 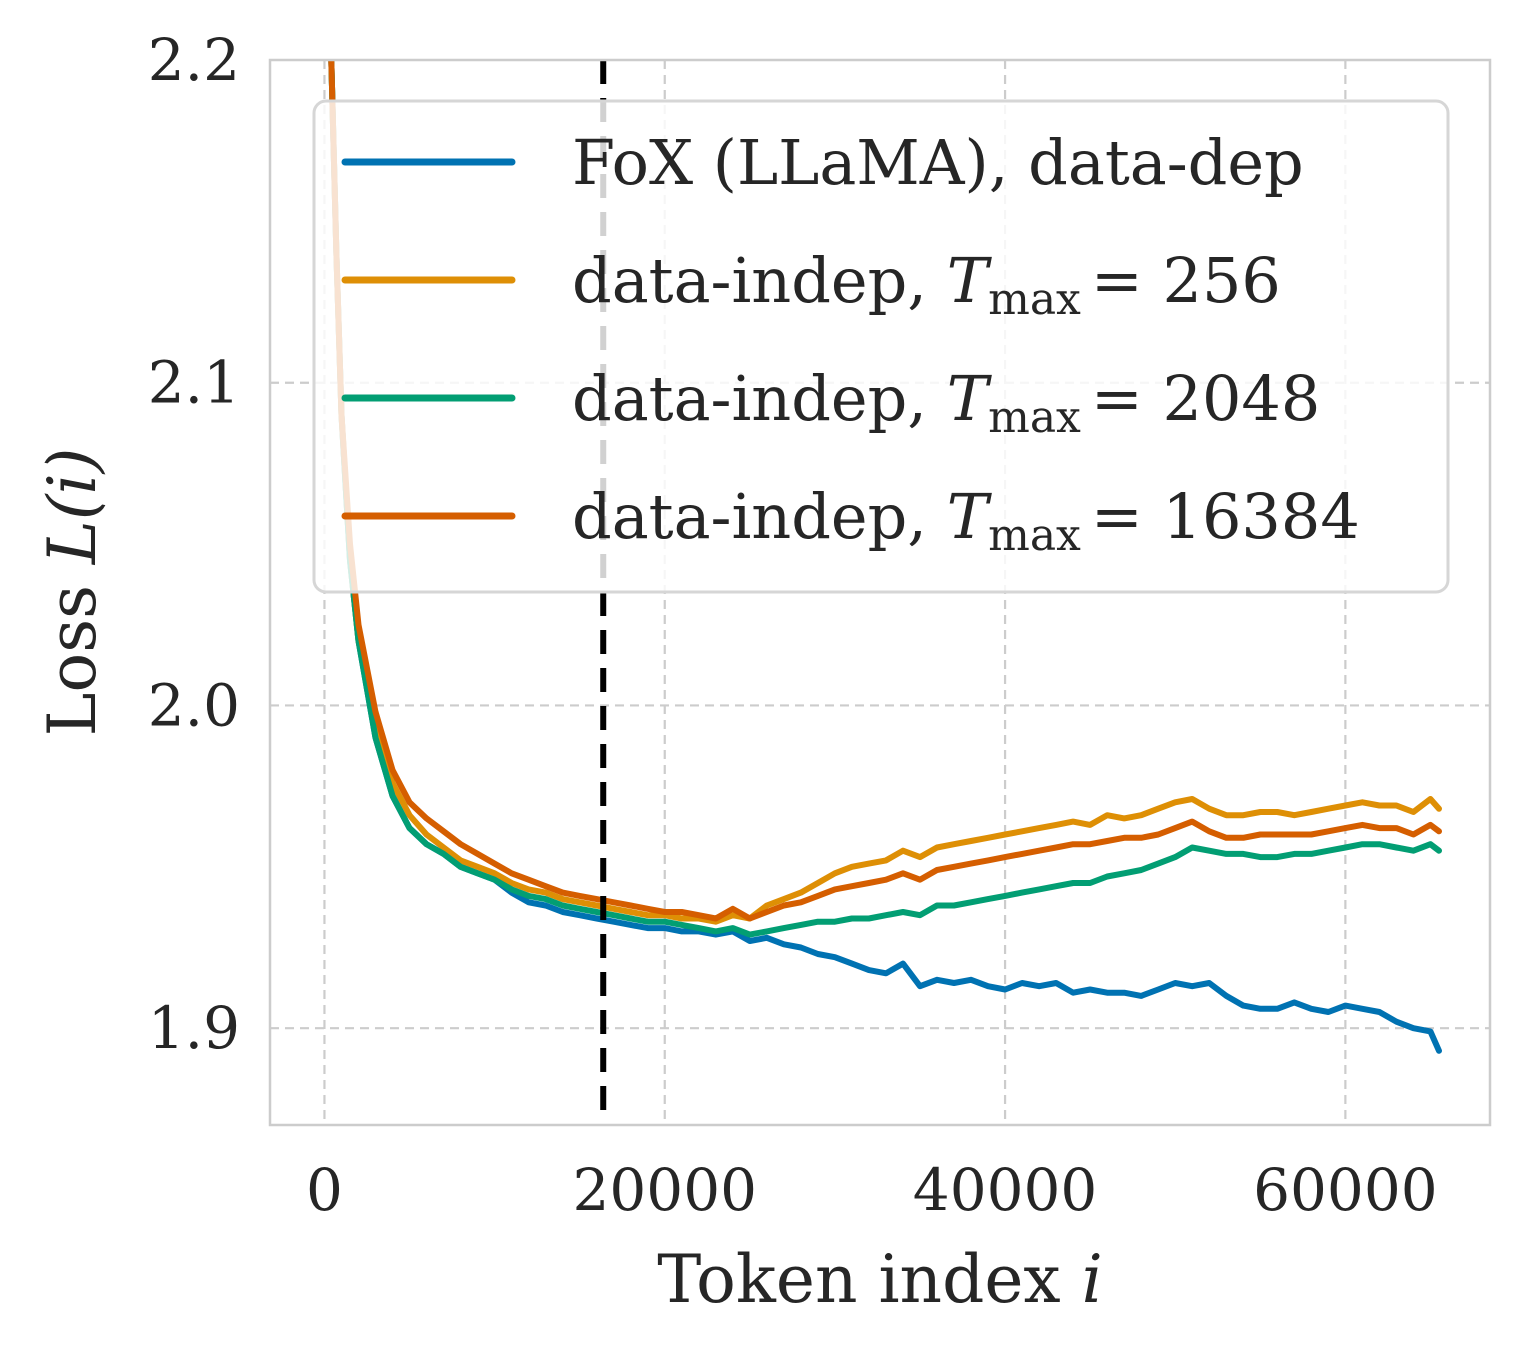 I want to click on x-axis-label-var: i, so click(x=1092, y=1279).